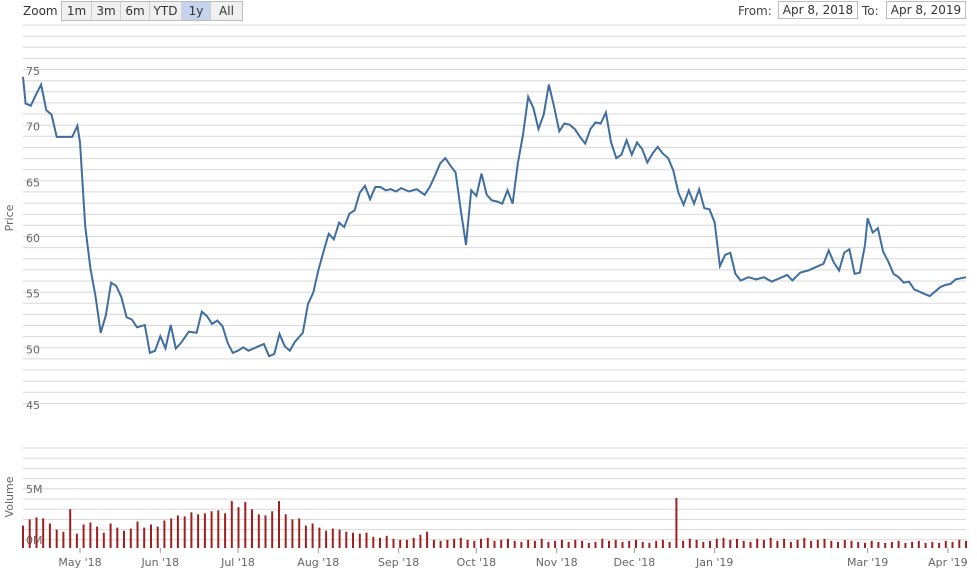 This screenshot has width=977, height=576. I want to click on zoom-6m-button: 6m, so click(135, 11).